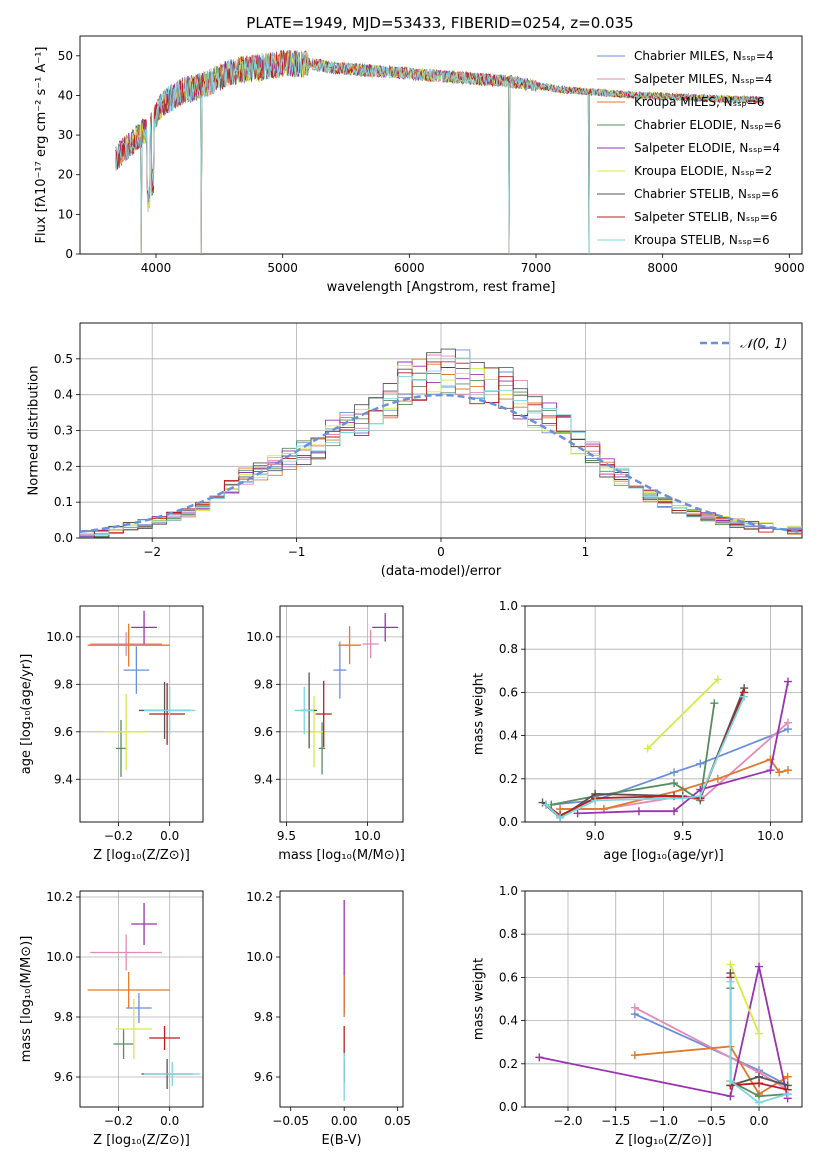 The width and height of the screenshot is (819, 1170). I want to click on y-tick-label: 0.8, so click(508, 934).